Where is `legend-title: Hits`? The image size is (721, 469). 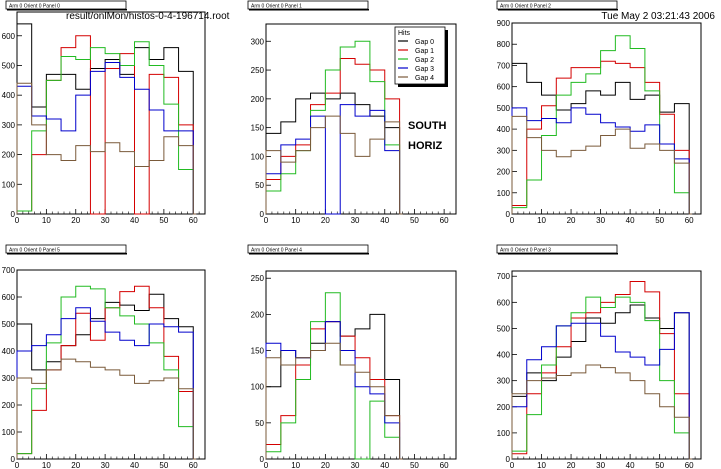 legend-title: Hits is located at coordinates (404, 33).